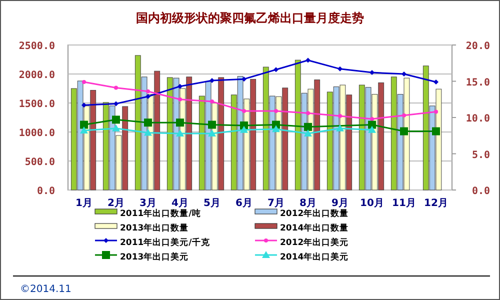 The height and width of the screenshot is (300, 500). What do you see at coordinates (154, 228) in the screenshot?
I see `legend-label: 2013年出口数量` at bounding box center [154, 228].